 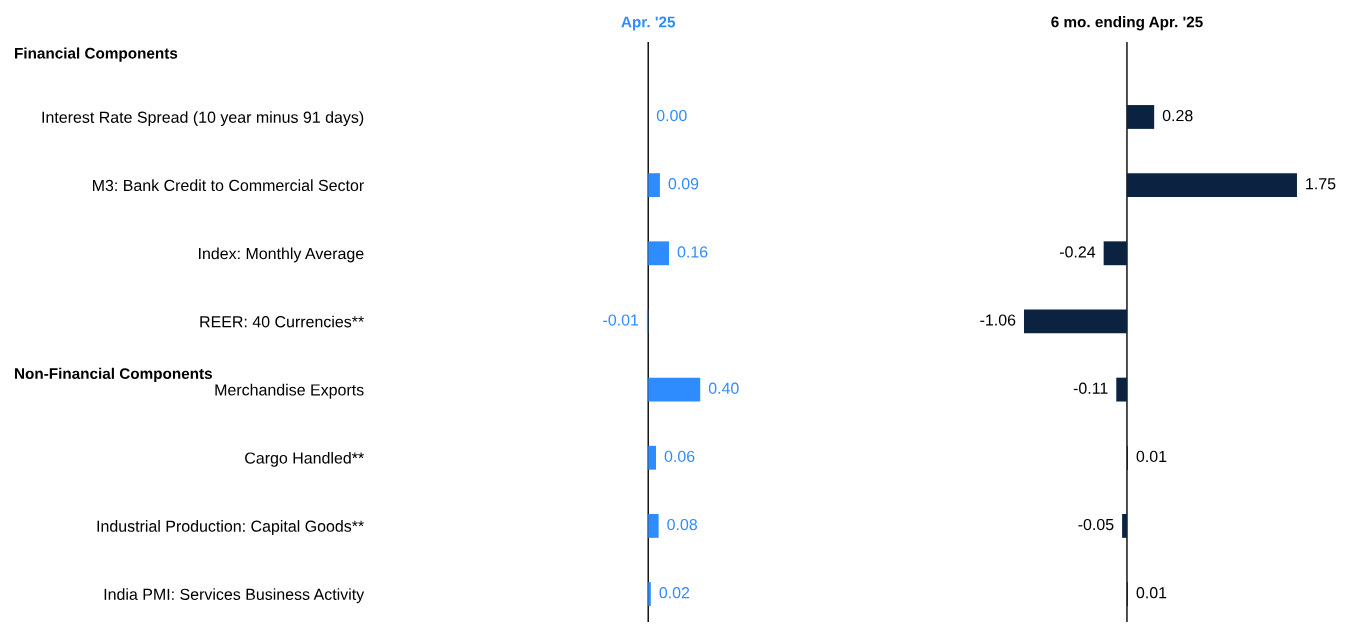 I want to click on chart-title: 6 mo. ending Apr. '25, so click(x=1127, y=23).